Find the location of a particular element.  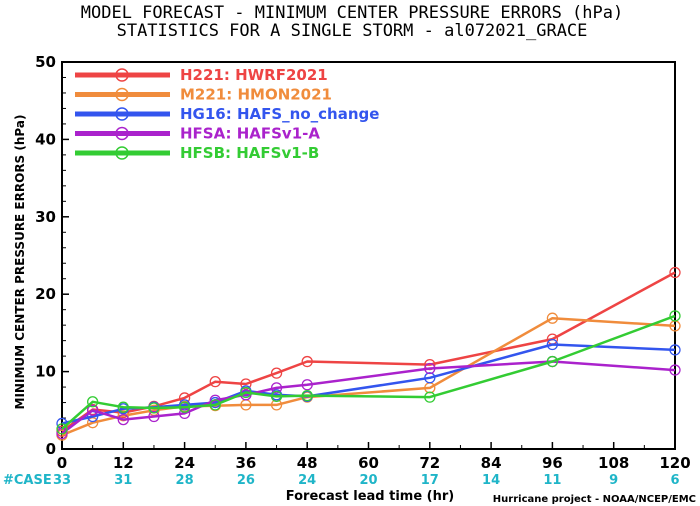

y-axis-label: MINIMUM CENTER PRESSURE ERRORS (hPa) is located at coordinates (20, 262).